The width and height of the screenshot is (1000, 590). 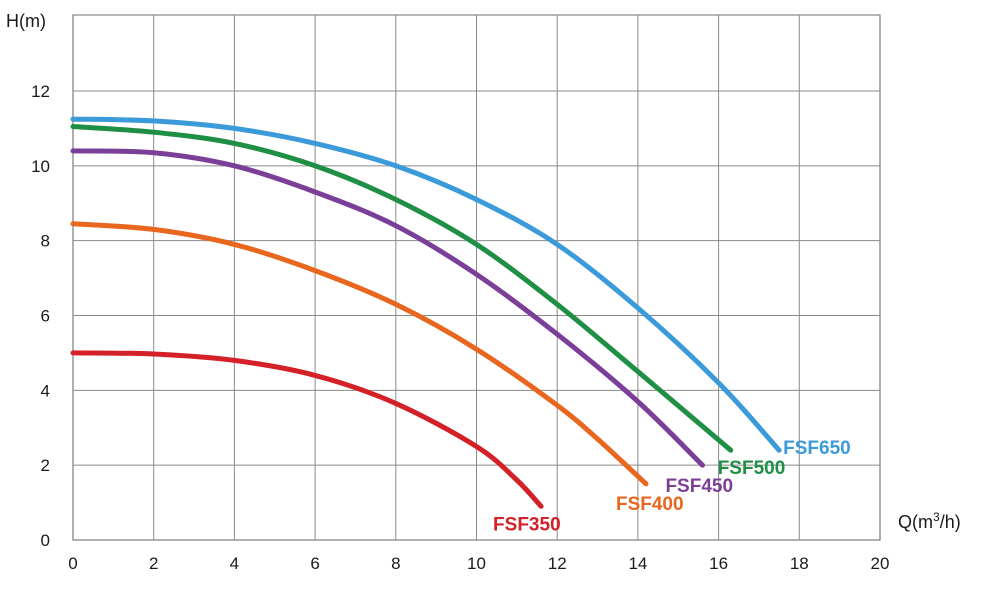 I want to click on y-axis-title: H(m), so click(x=26, y=21).